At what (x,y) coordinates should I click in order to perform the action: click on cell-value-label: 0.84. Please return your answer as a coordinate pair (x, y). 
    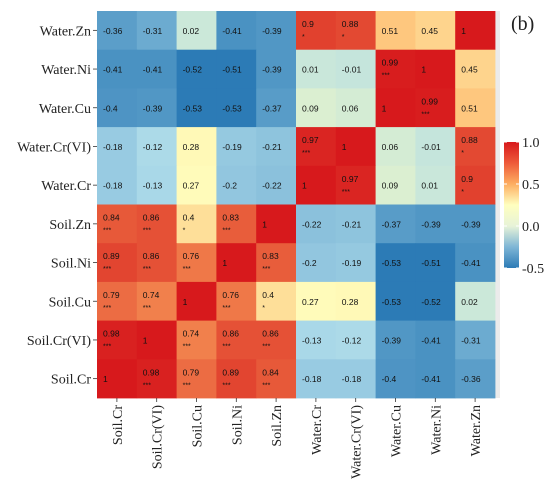
    Looking at the image, I should click on (270, 372).